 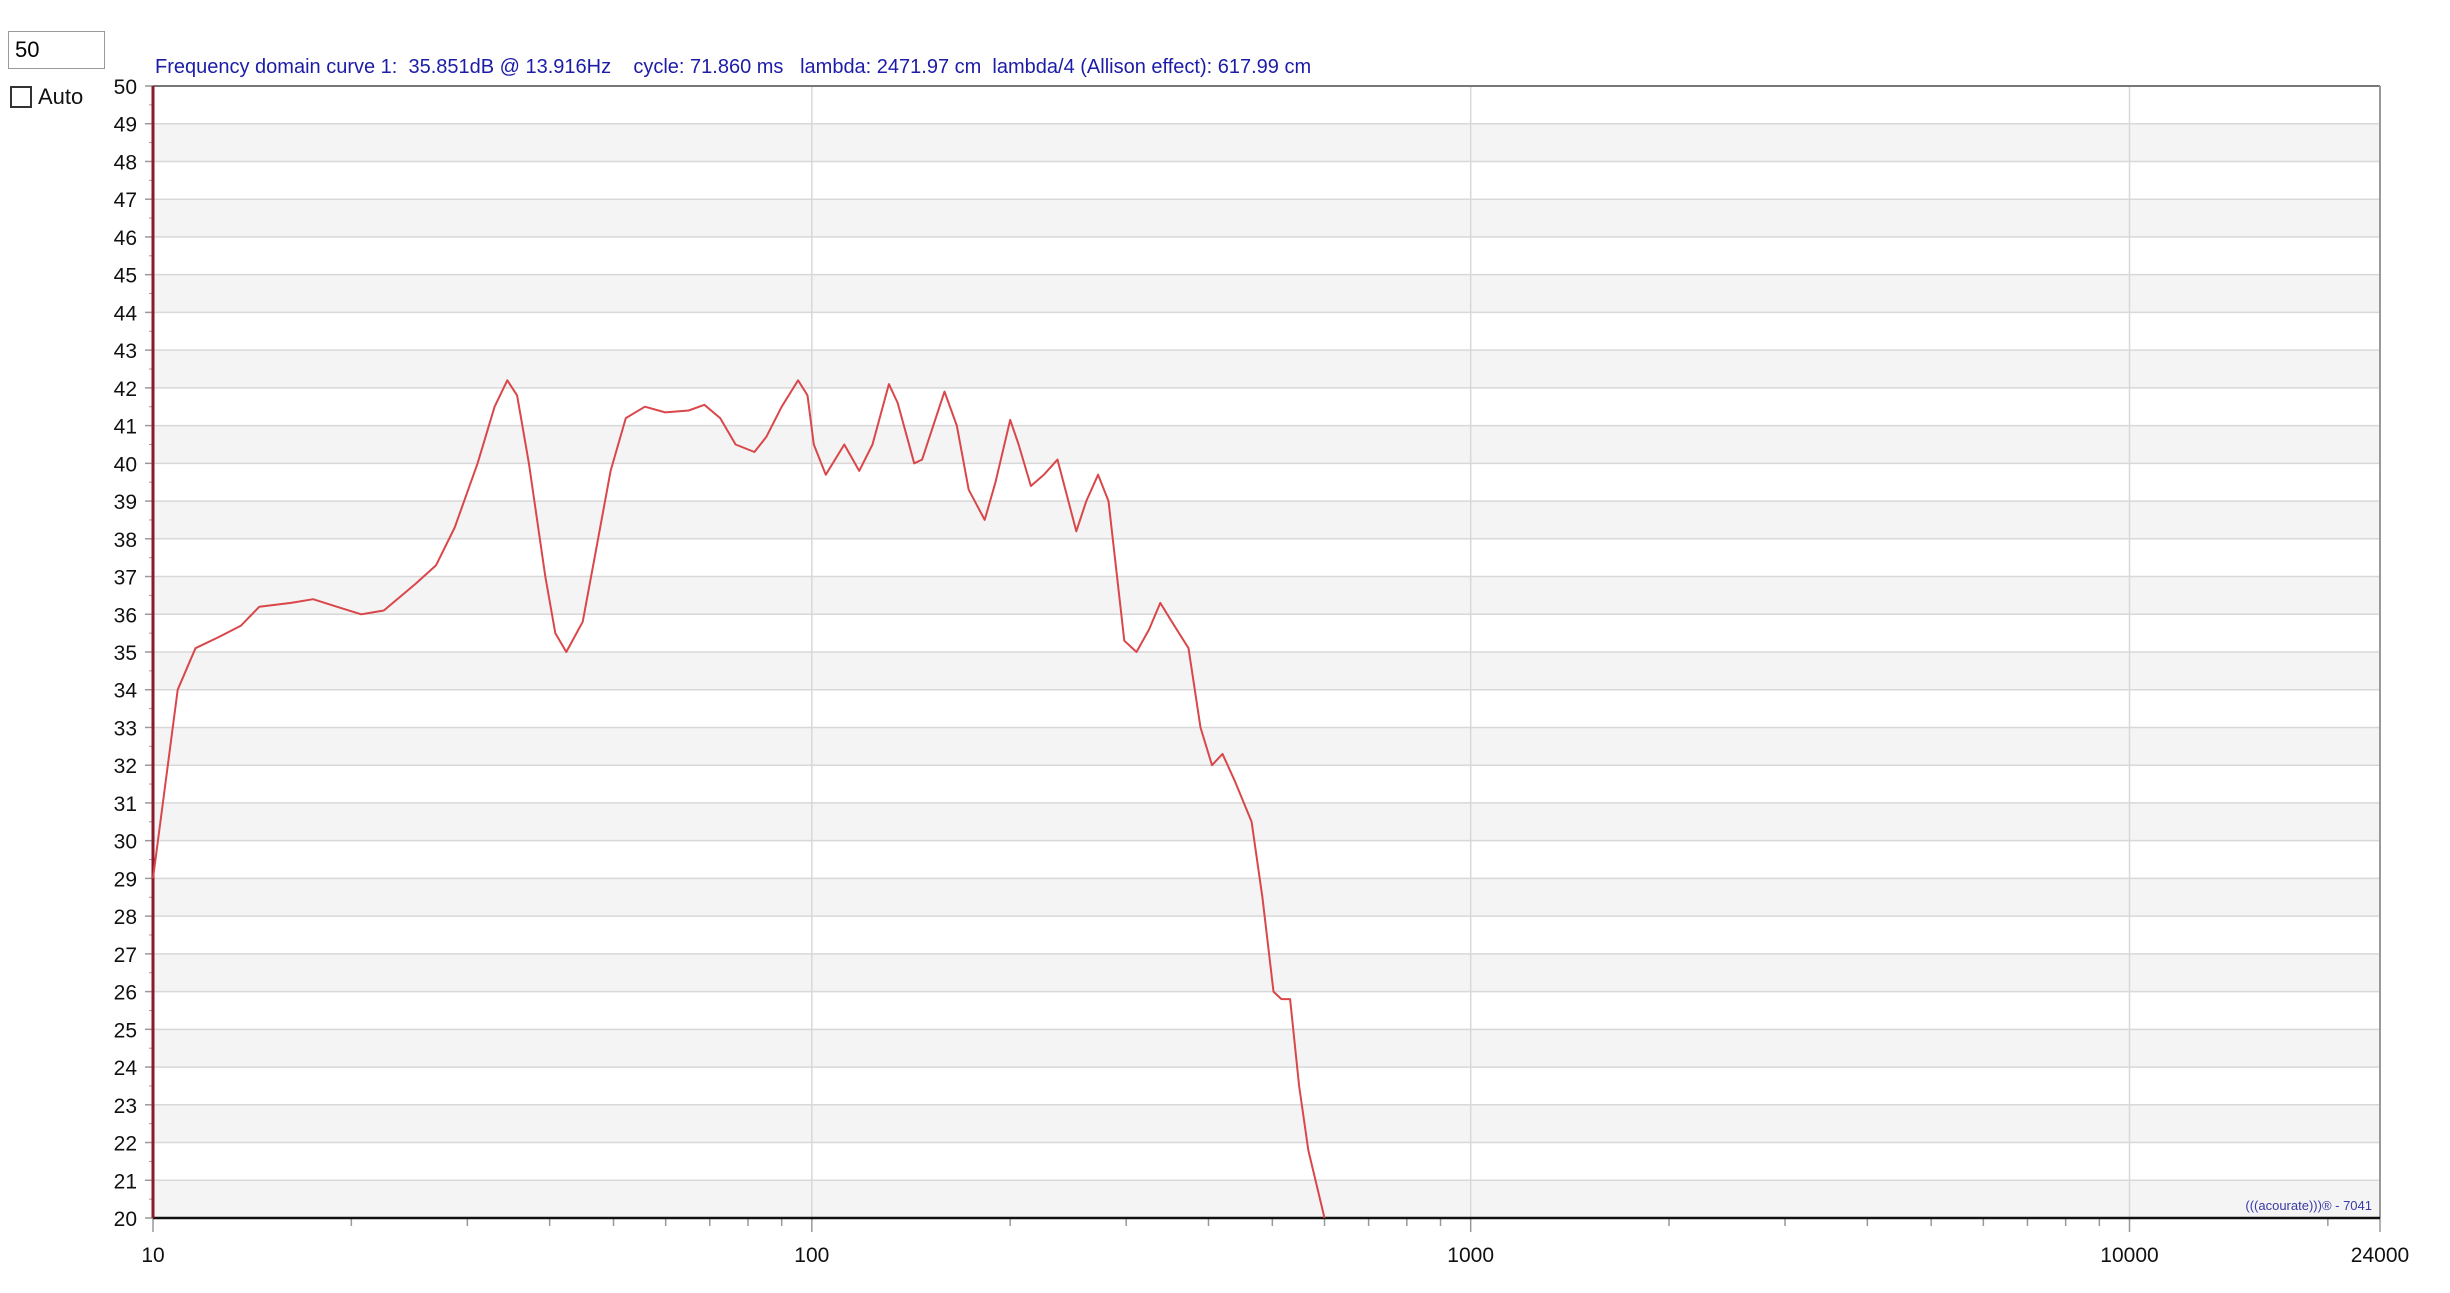 I want to click on y-tick-label: 20, so click(x=125, y=1219).